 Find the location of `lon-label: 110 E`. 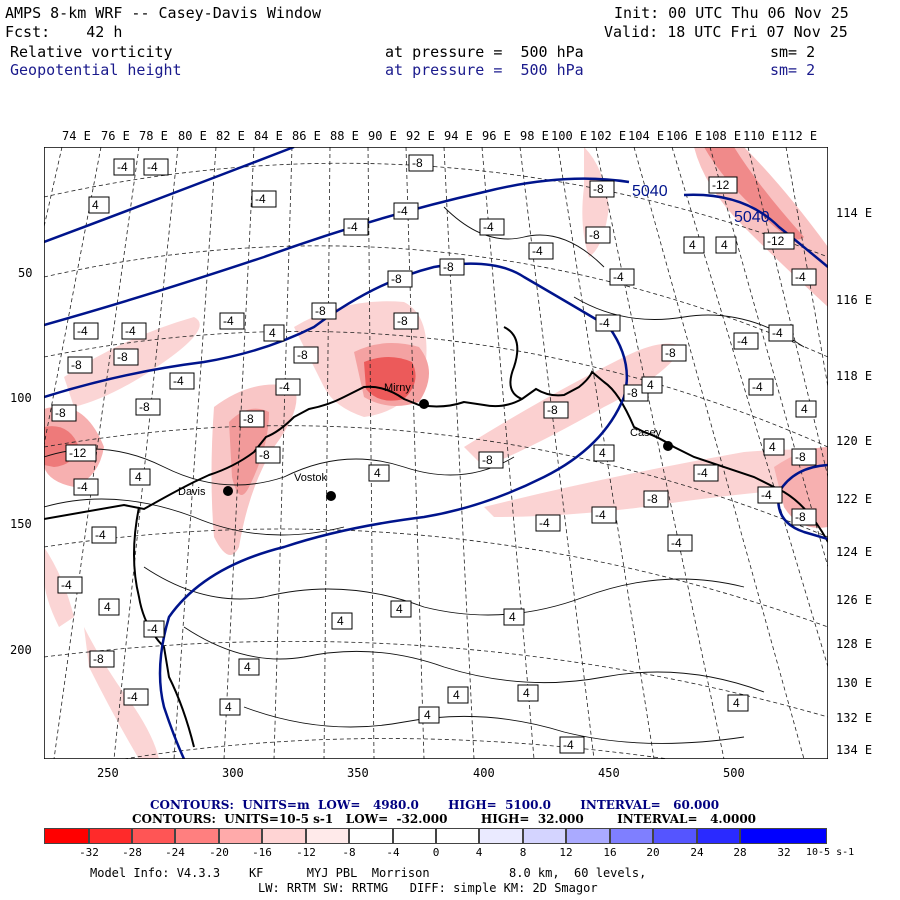

lon-label: 110 E is located at coordinates (761, 136).